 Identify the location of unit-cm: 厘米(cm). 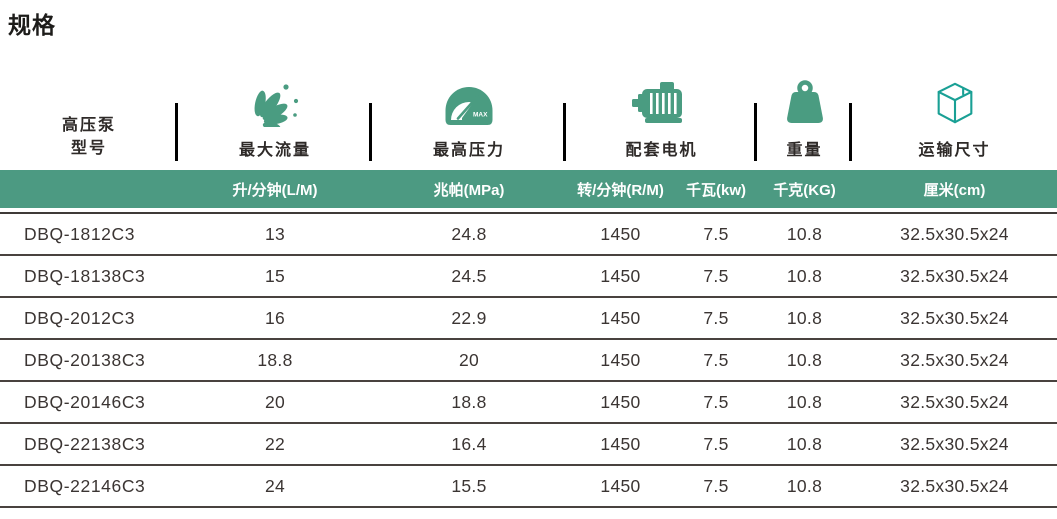
(954, 190).